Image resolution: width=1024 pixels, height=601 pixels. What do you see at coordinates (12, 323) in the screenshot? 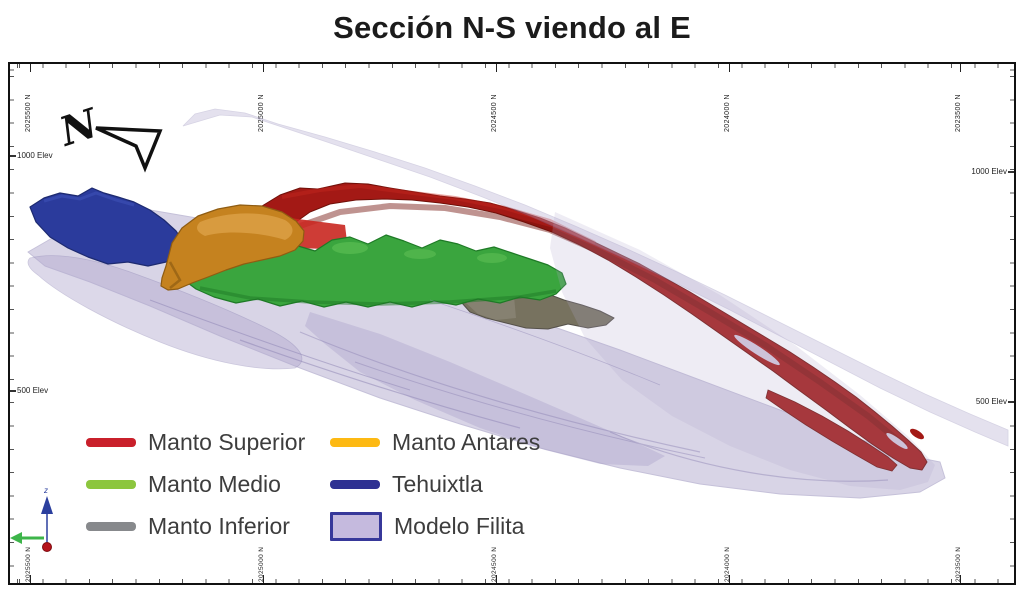
I see `axis-minor-ticks-left` at bounding box center [12, 323].